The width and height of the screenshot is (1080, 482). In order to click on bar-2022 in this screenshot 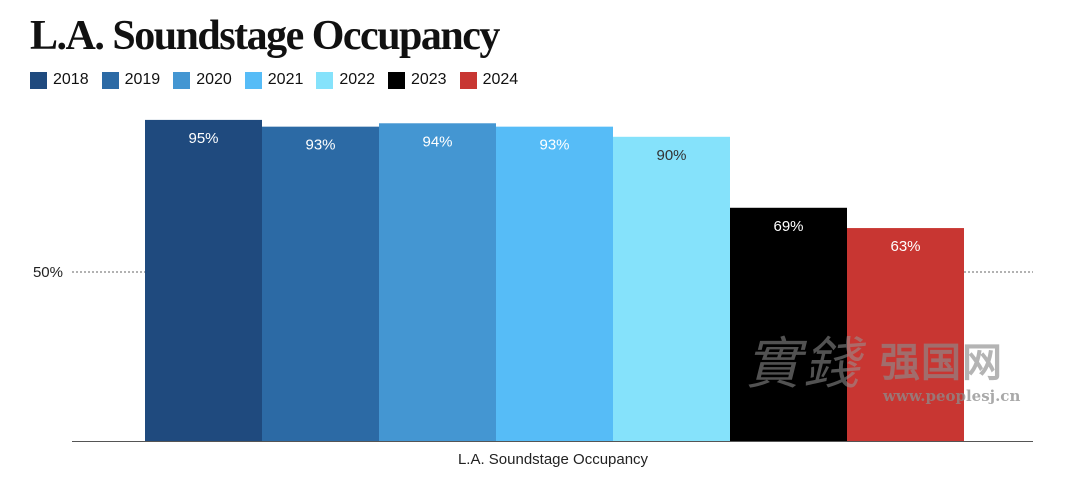, I will do `click(671, 289)`.